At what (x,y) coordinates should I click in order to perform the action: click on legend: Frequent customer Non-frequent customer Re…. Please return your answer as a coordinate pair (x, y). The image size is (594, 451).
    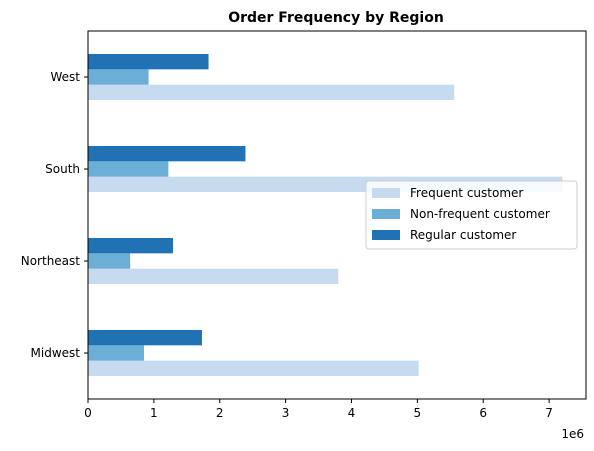
    Looking at the image, I should click on (471, 215).